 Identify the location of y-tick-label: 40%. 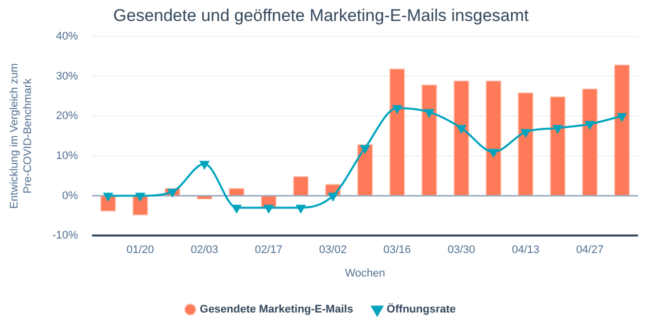
(67, 36).